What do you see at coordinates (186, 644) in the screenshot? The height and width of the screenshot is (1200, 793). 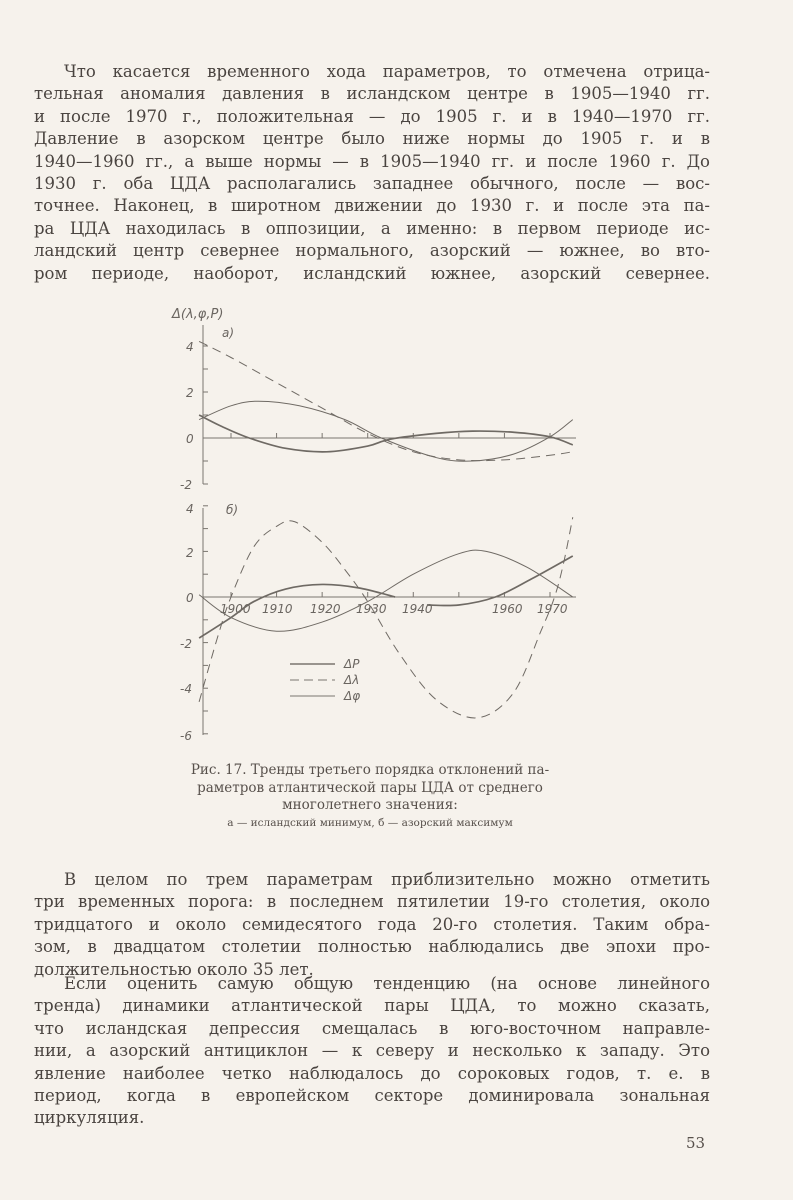 I see `panel-b-ytick: -2` at bounding box center [186, 644].